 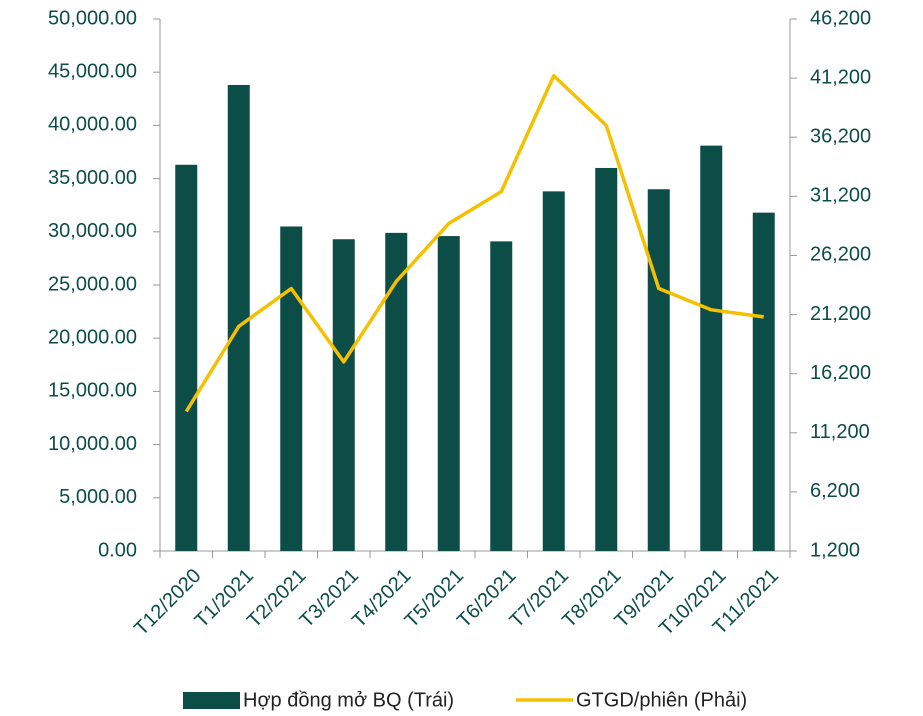 I want to click on y2-tick-label: 16,200, so click(x=840, y=373).